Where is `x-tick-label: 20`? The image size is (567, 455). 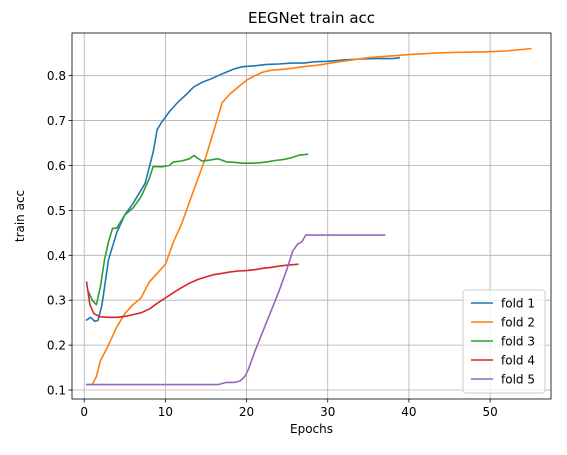 x-tick-label: 20 is located at coordinates (246, 412).